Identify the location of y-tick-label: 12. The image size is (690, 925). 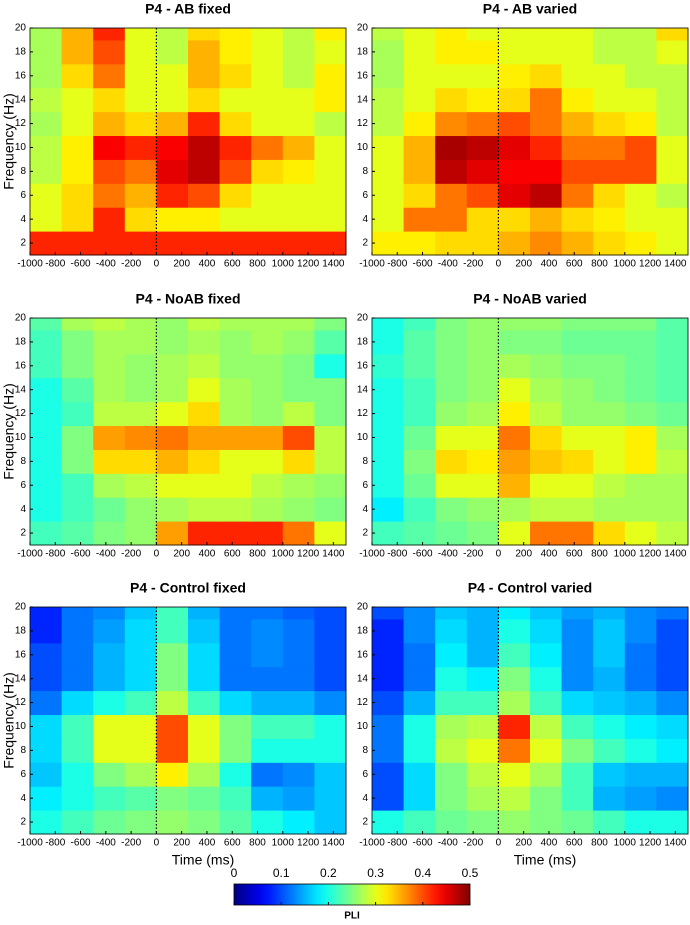
(363, 413).